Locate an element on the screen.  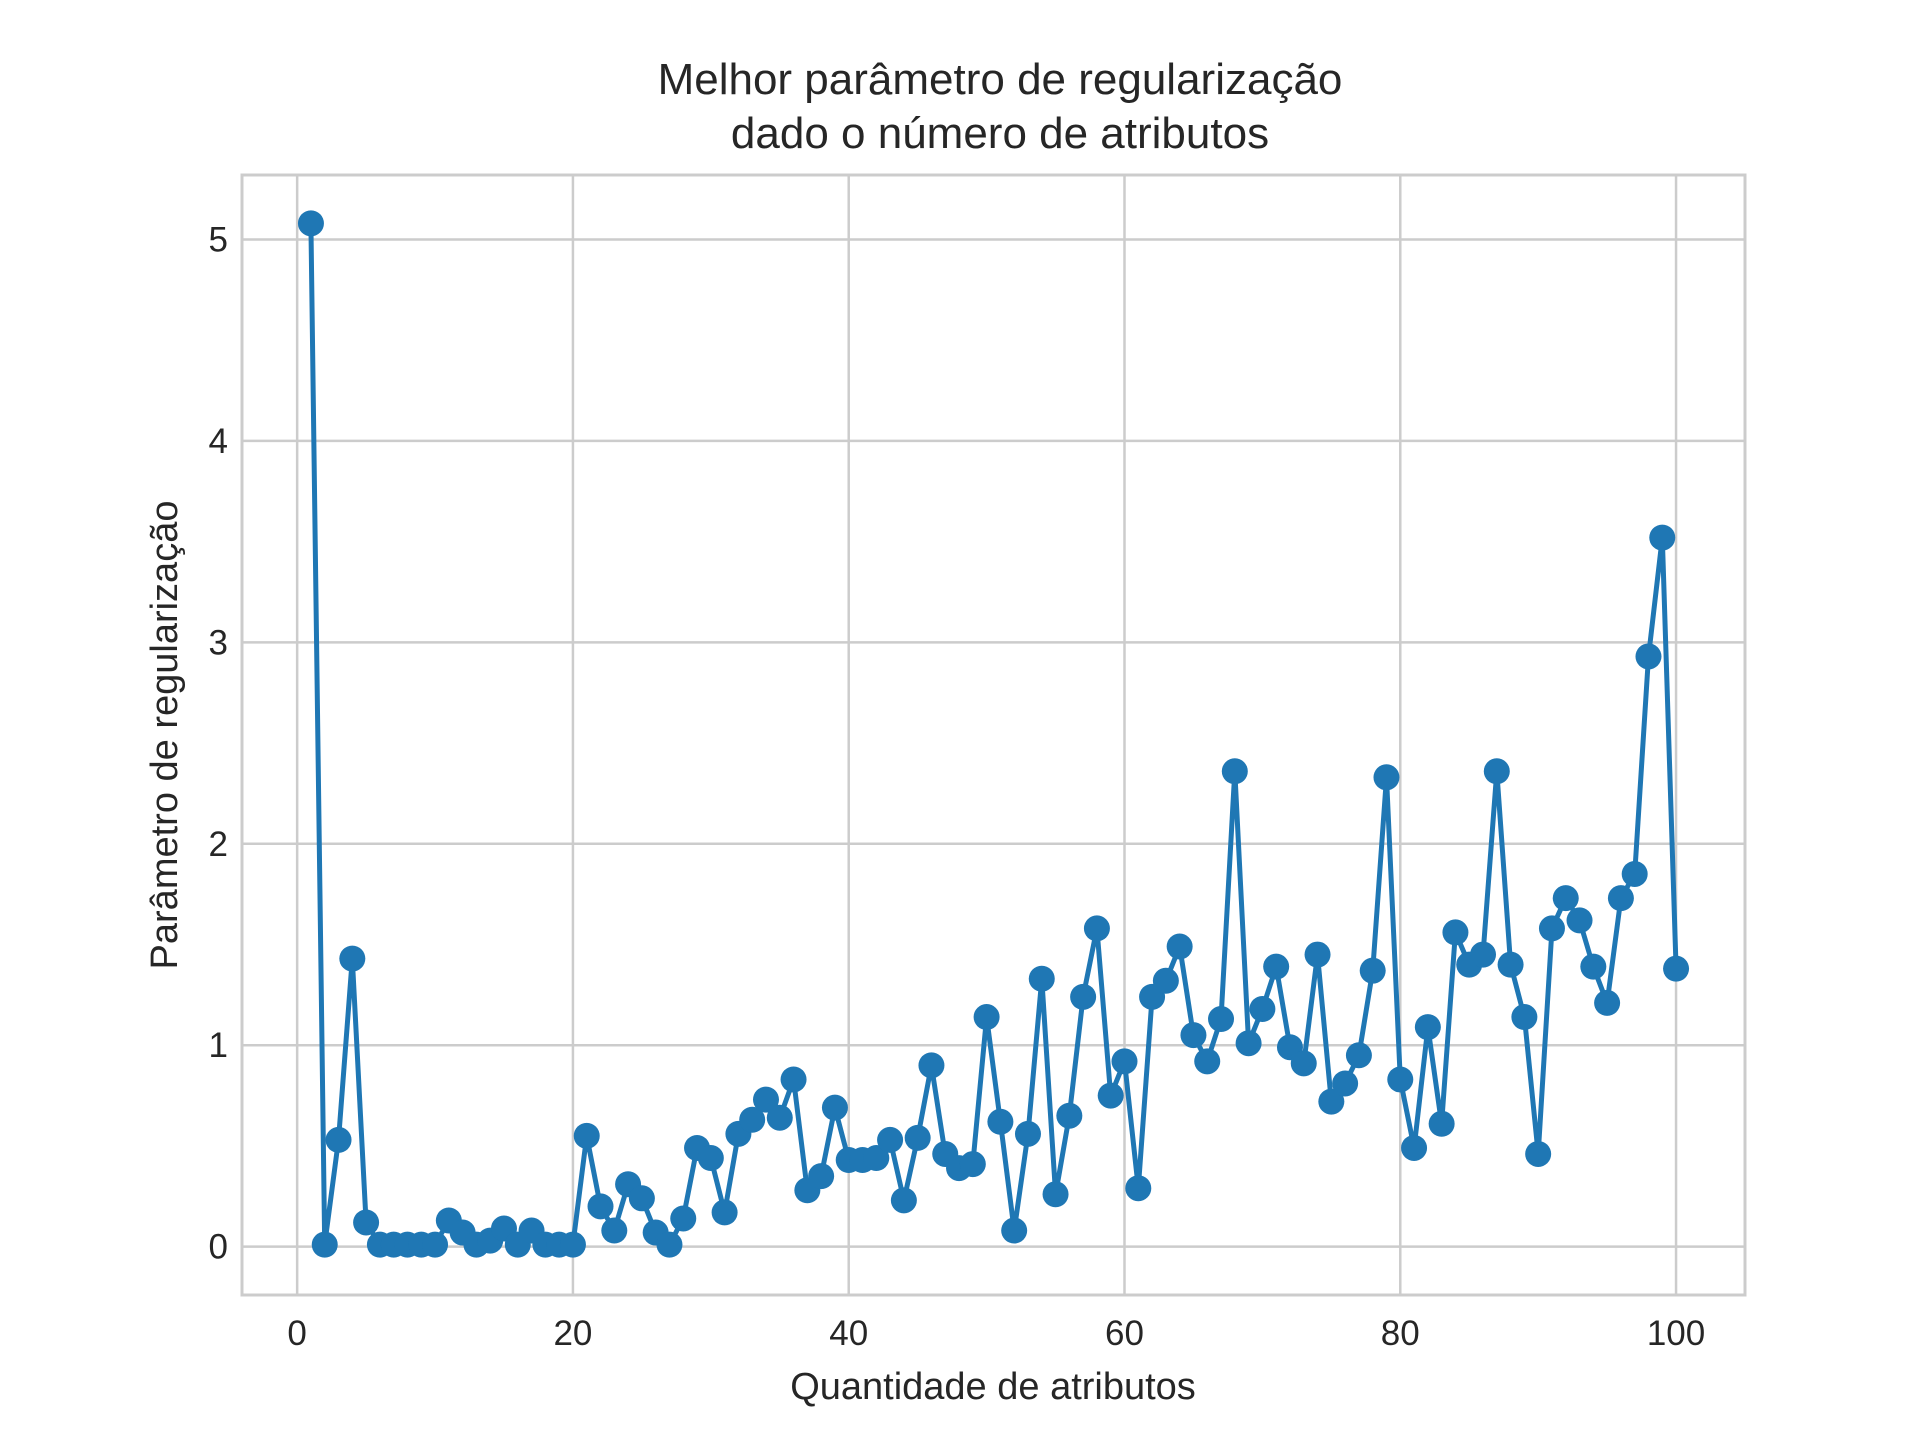
x-tick-label-40: 40 is located at coordinates (848, 1333).